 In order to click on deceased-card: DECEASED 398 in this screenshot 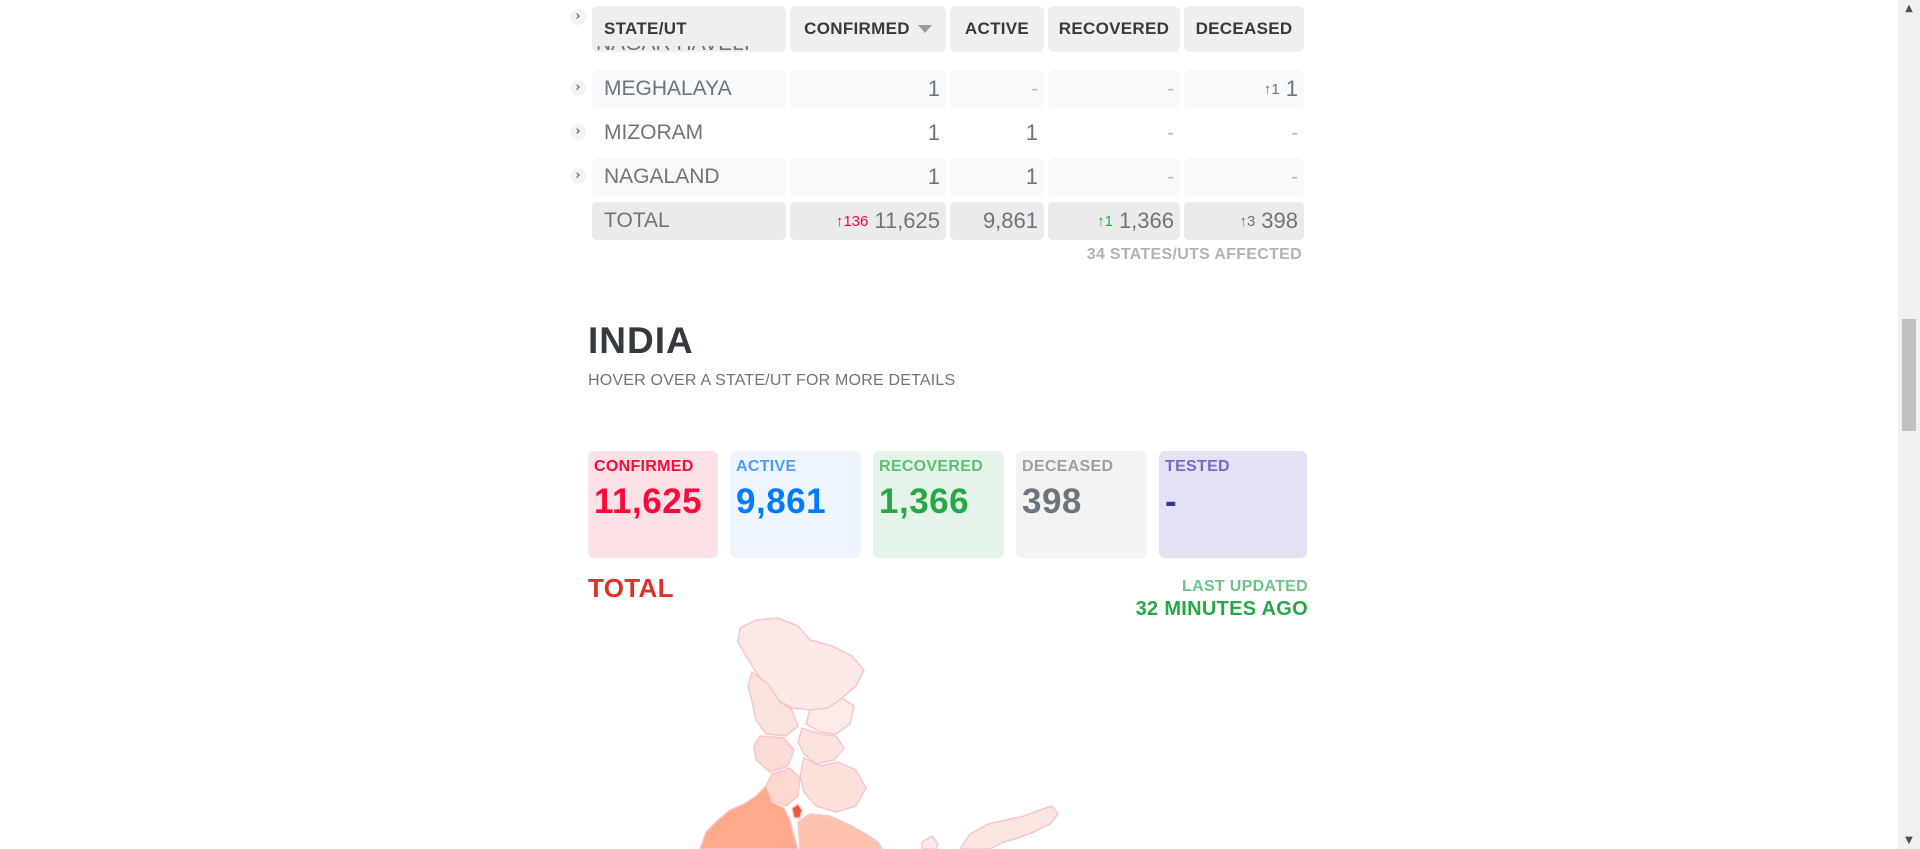, I will do `click(1081, 504)`.